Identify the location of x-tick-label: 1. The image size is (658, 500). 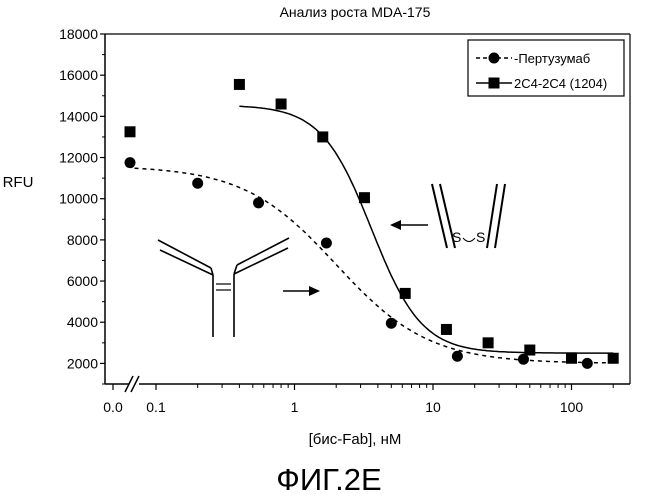
(295, 407).